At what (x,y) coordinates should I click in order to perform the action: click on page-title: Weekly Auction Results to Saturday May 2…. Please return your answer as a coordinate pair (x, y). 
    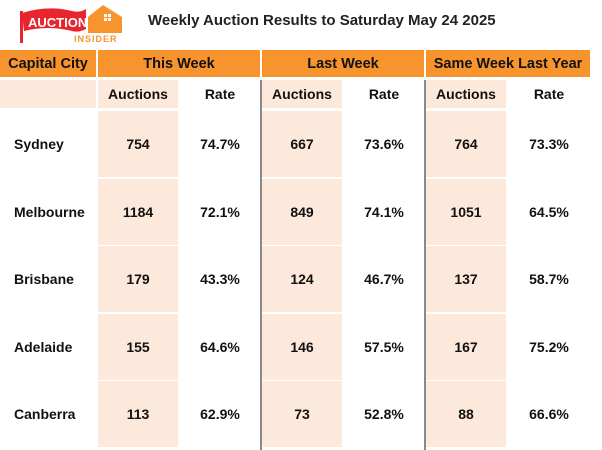
    Looking at the image, I should click on (322, 20).